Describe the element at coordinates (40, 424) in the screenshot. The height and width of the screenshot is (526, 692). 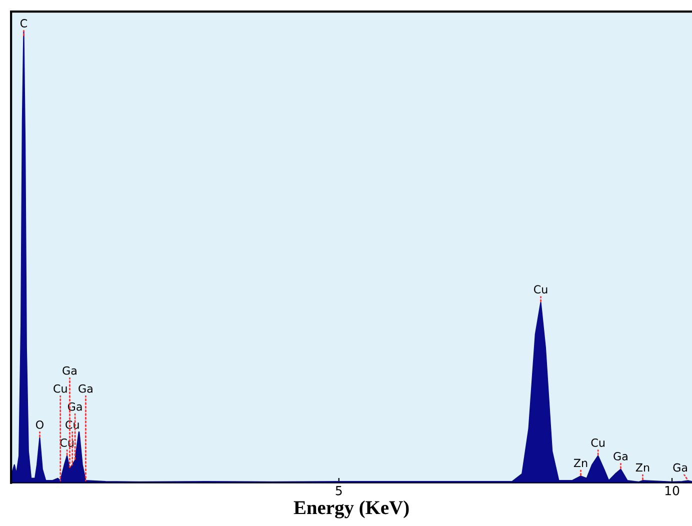
I see `annotation: O` at that location.